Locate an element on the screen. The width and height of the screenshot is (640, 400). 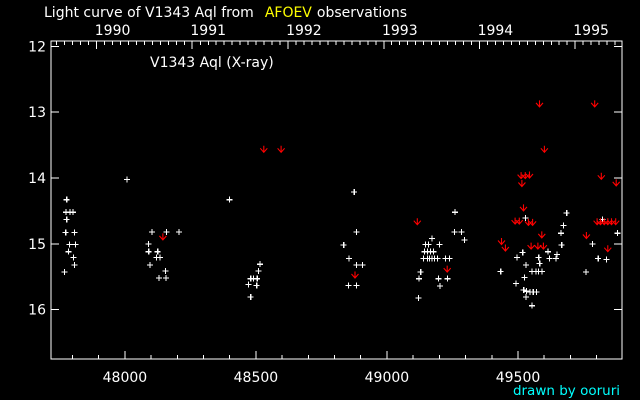
year-tick-label: 1993 is located at coordinates (400, 31).